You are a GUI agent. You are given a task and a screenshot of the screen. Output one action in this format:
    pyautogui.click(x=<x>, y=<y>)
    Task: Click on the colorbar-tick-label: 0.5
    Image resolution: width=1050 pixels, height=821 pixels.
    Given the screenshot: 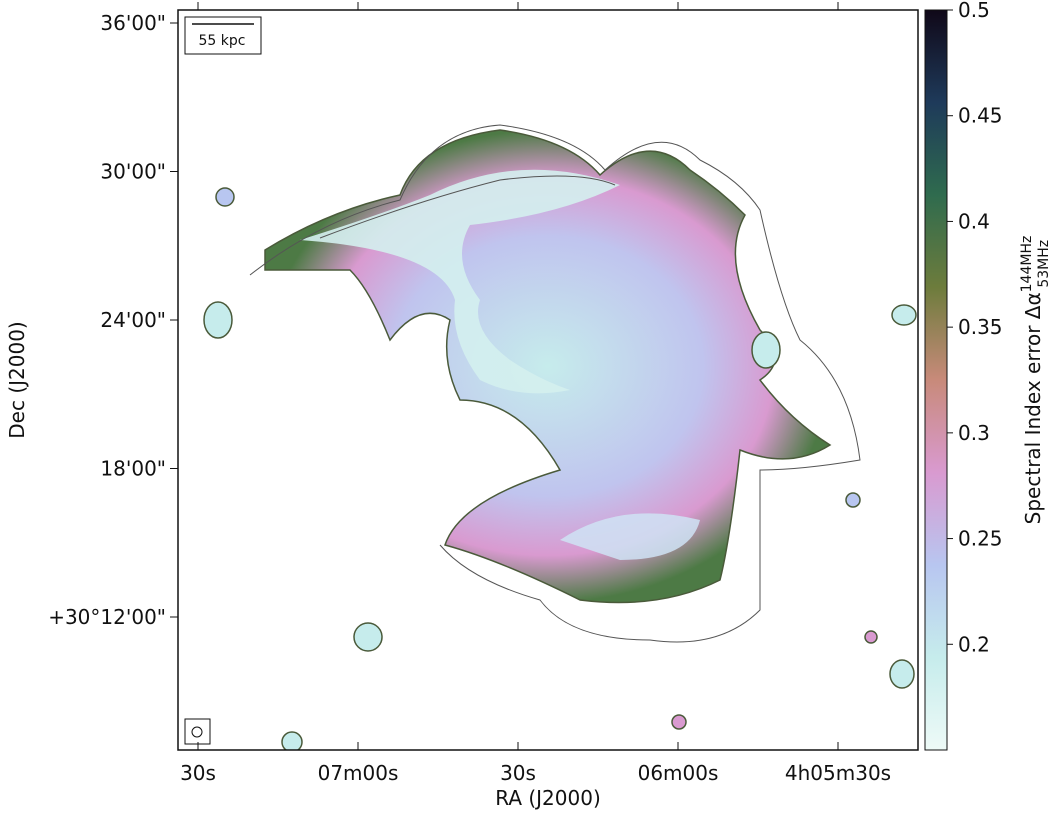 What is the action you would take?
    pyautogui.click(x=974, y=11)
    